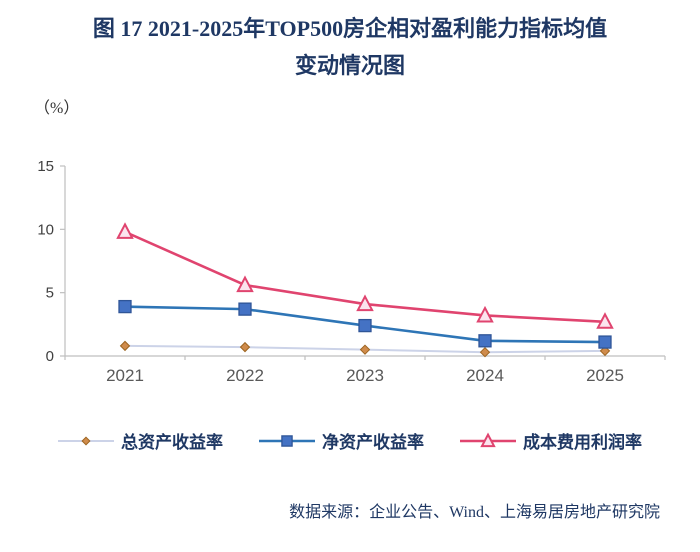  I want to click on x-tick-label: 2022, so click(245, 375).